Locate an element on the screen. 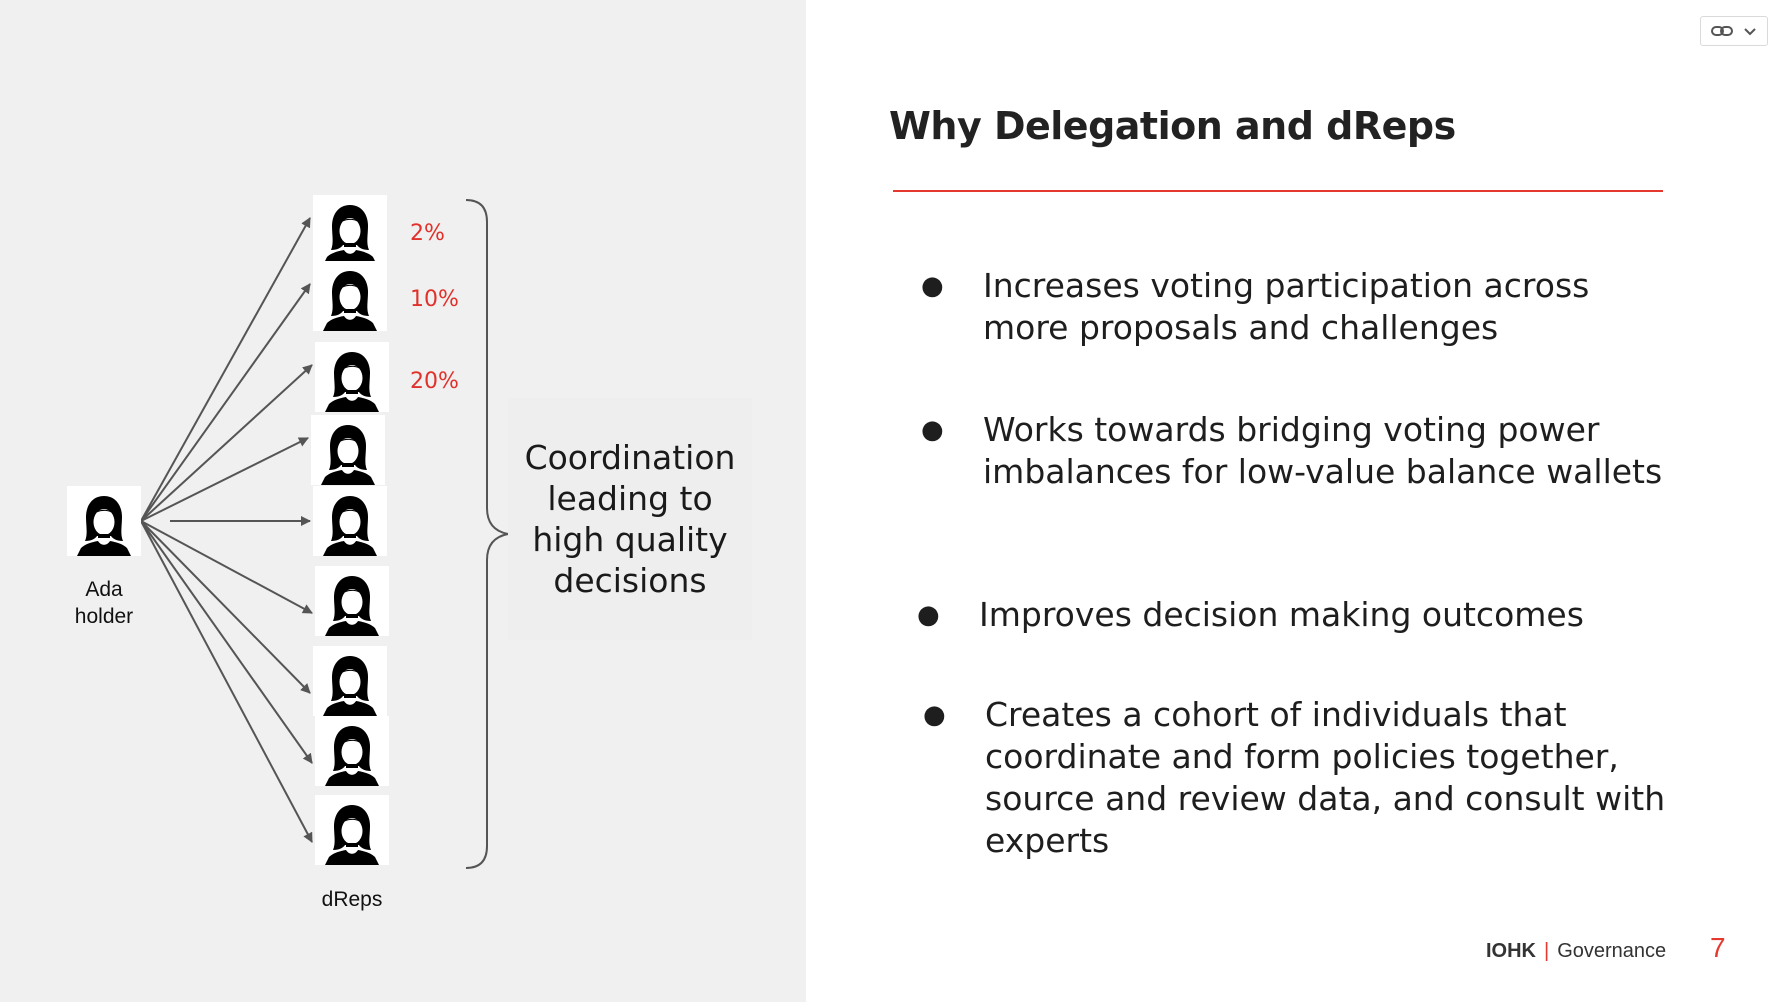 This screenshot has height=1002, width=1786. dreps-label: dReps is located at coordinates (352, 899).